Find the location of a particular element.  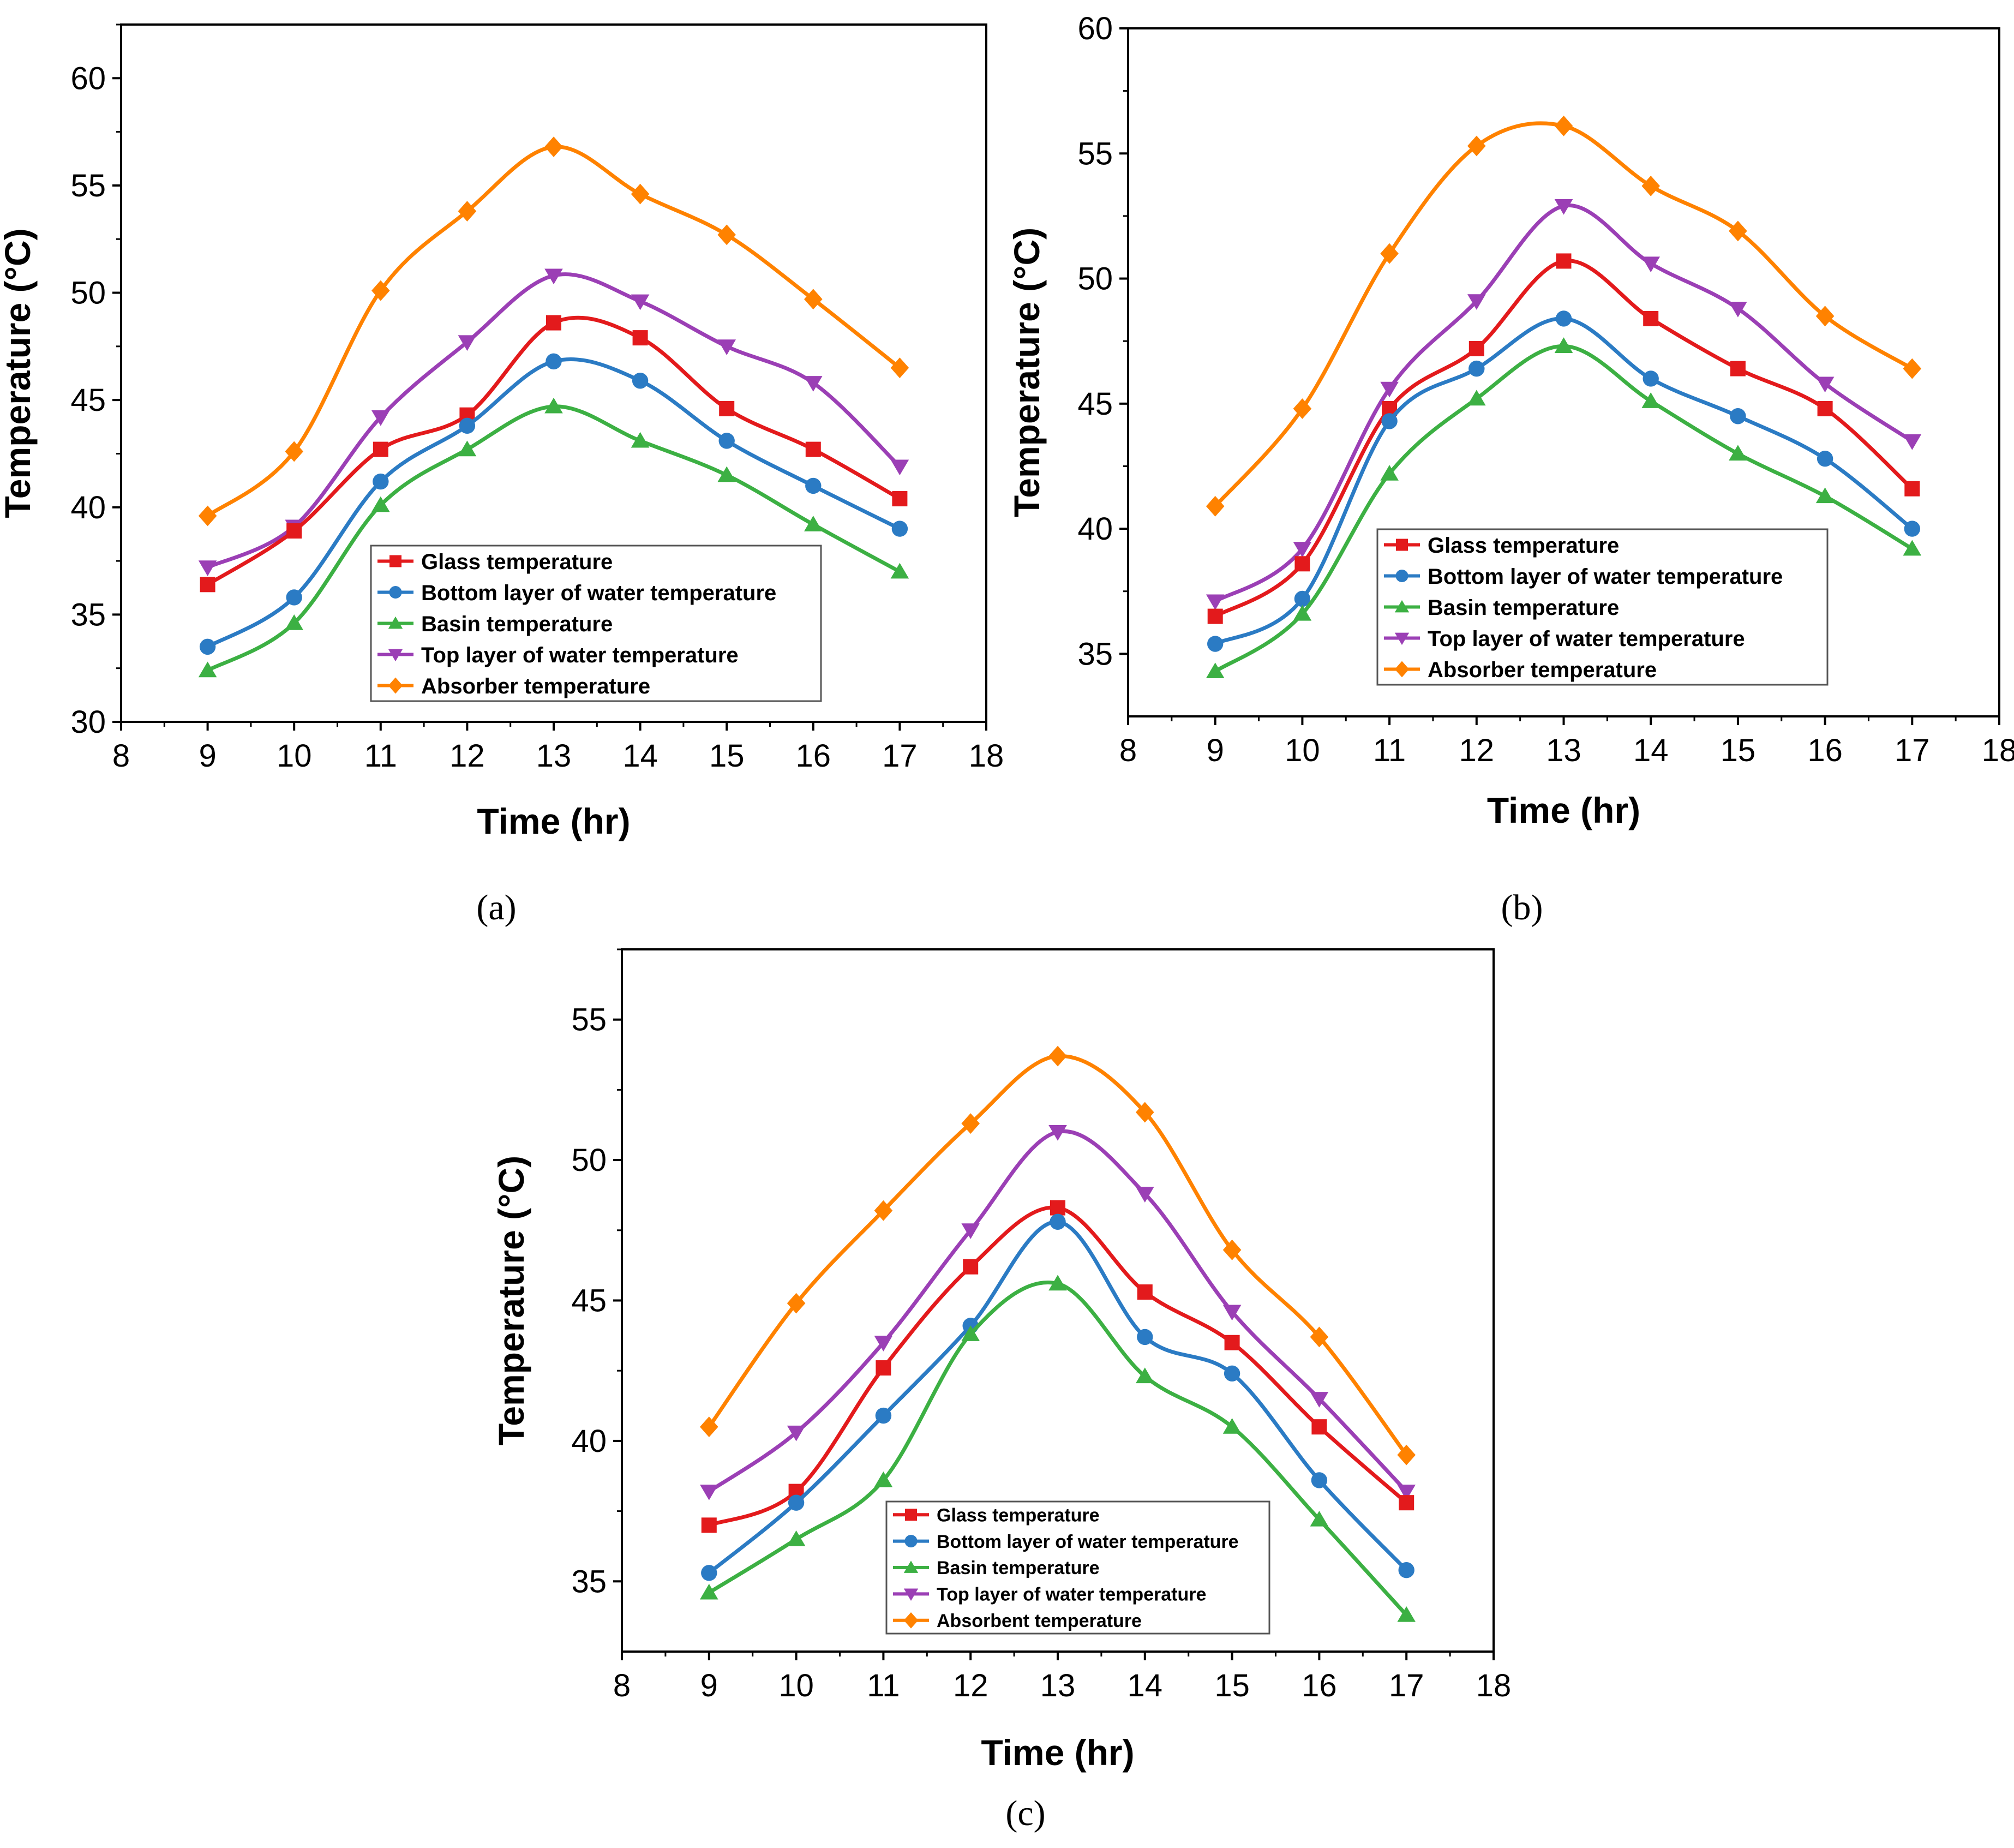

y-tick-label: 55 is located at coordinates (589, 1020).